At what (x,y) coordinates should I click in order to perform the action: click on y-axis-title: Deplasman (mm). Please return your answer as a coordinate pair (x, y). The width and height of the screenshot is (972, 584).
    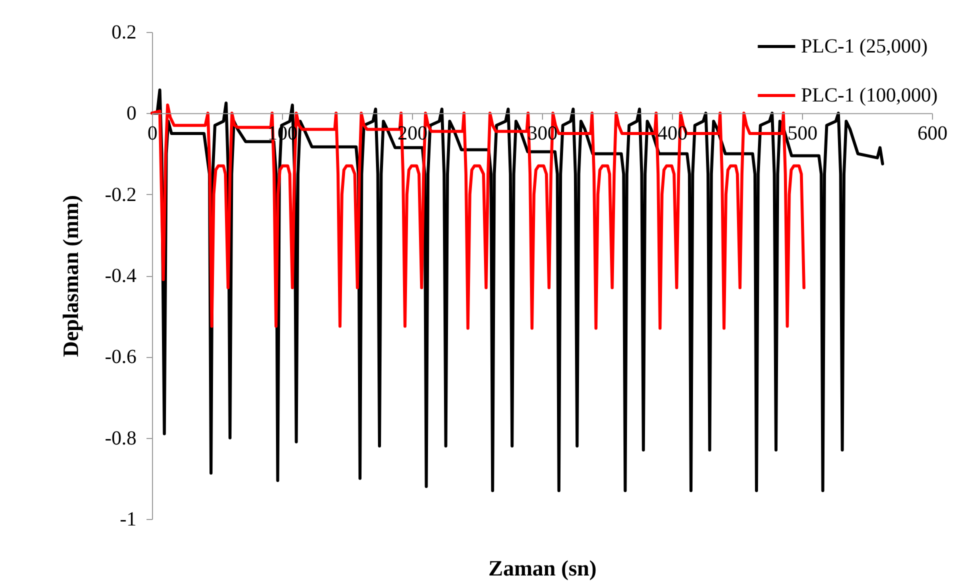
    Looking at the image, I should click on (70, 276).